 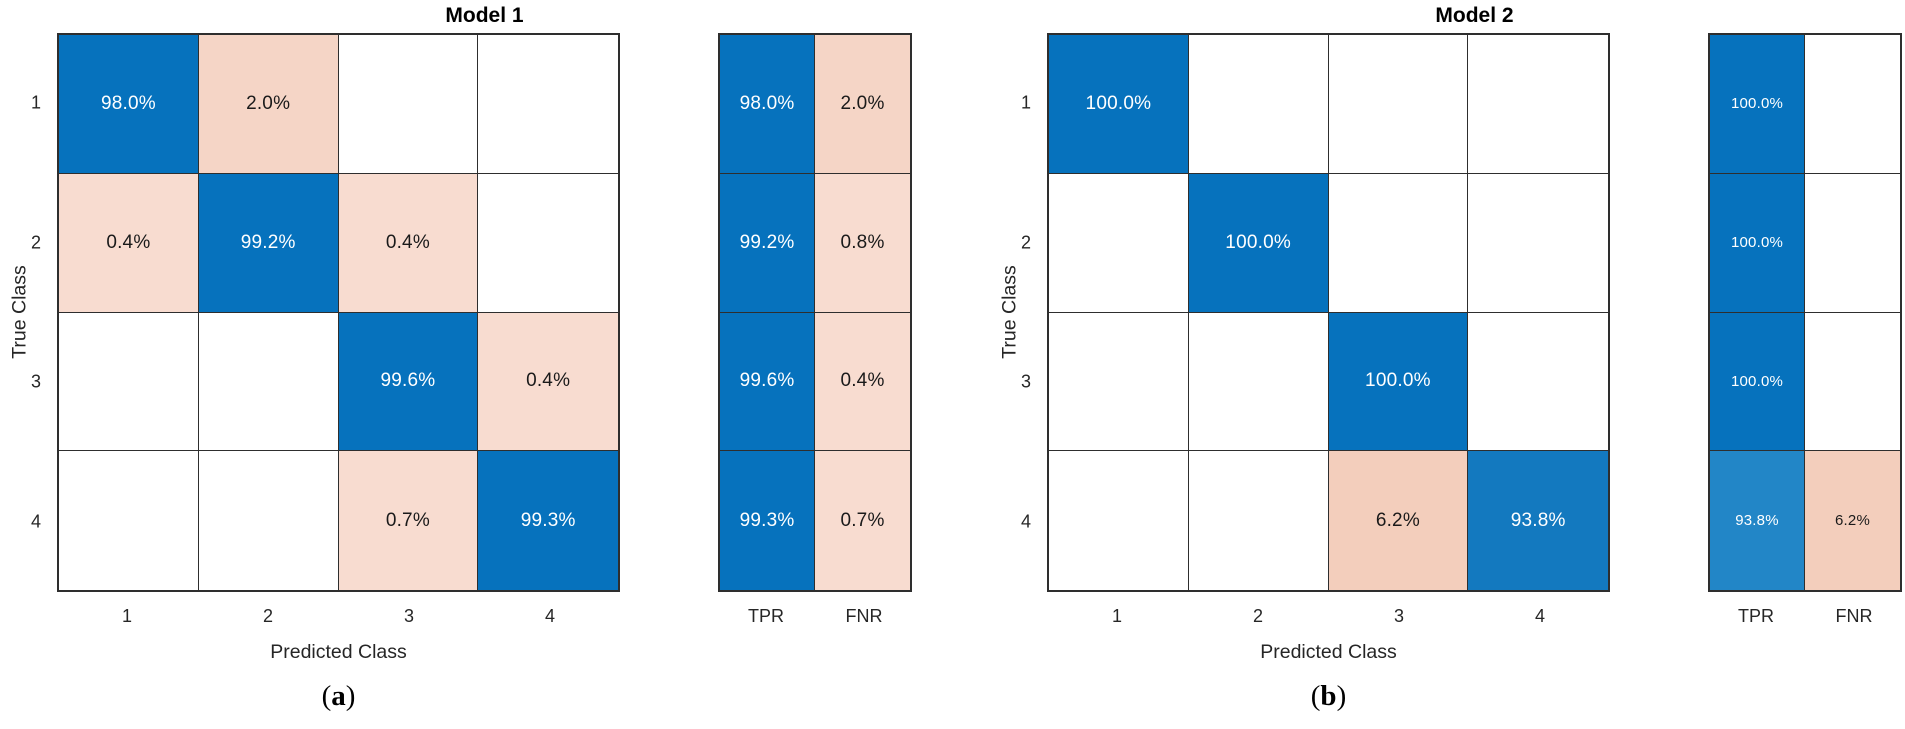 I want to click on subfigure-caption: (b), so click(x=1328, y=696).